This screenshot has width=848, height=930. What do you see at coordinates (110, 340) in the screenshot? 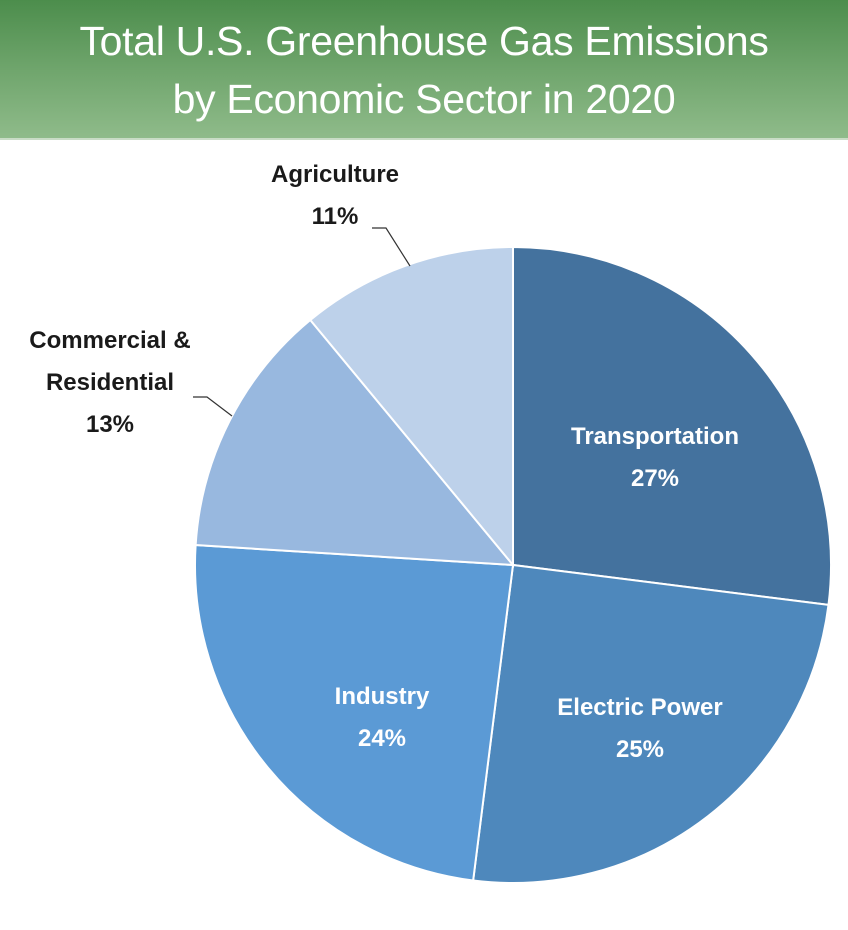
I see `label-name-line1: Commercial &` at bounding box center [110, 340].